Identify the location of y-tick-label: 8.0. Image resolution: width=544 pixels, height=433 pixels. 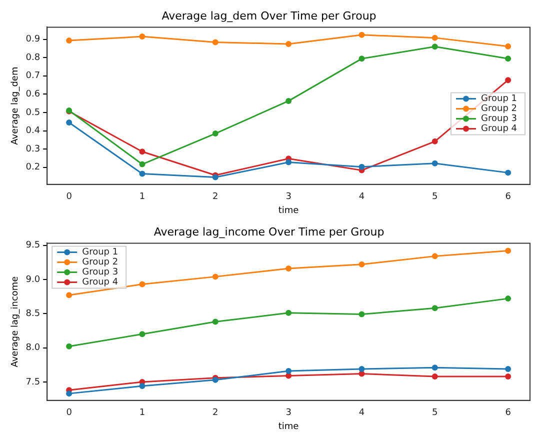
(33, 348).